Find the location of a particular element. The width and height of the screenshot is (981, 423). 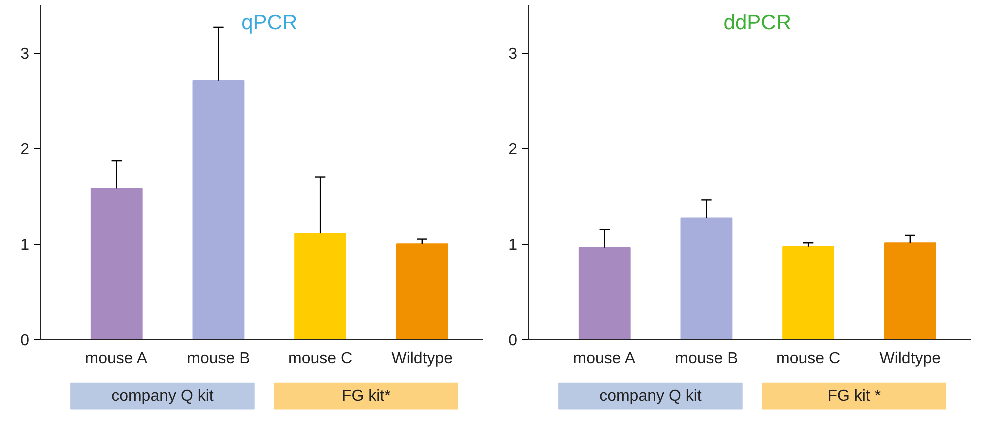

chart-title: qPCR is located at coordinates (270, 23).